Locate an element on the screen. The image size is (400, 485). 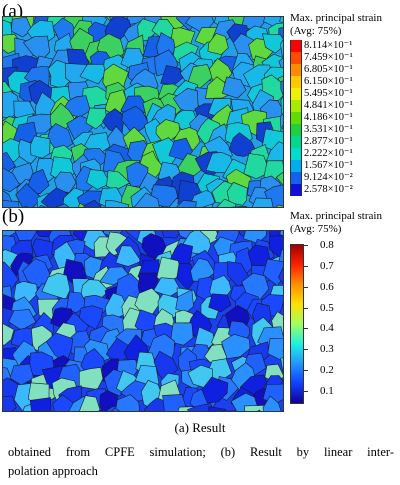
panel-a-legend-row: 1.567×10⁻¹ is located at coordinates (345, 166).